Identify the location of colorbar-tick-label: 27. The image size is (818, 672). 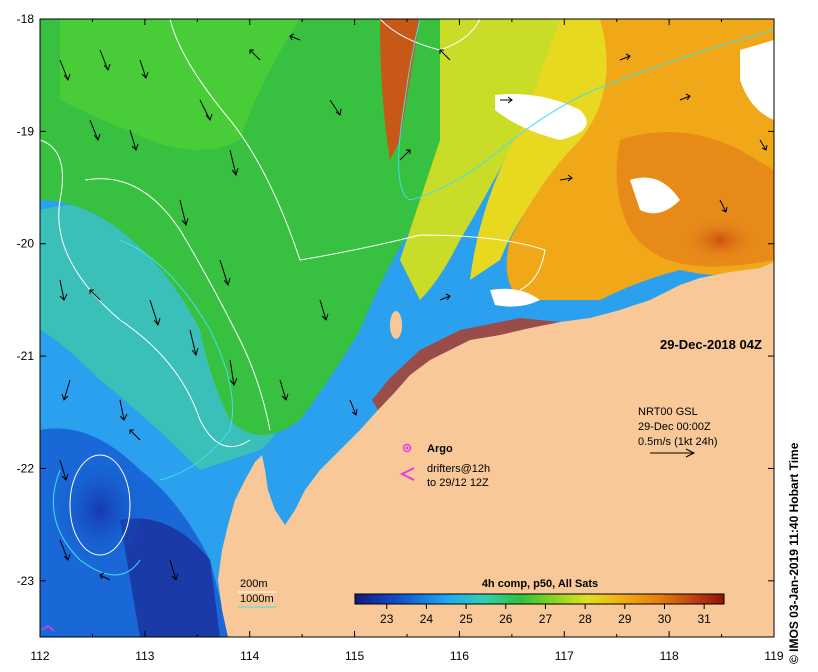
(546, 619).